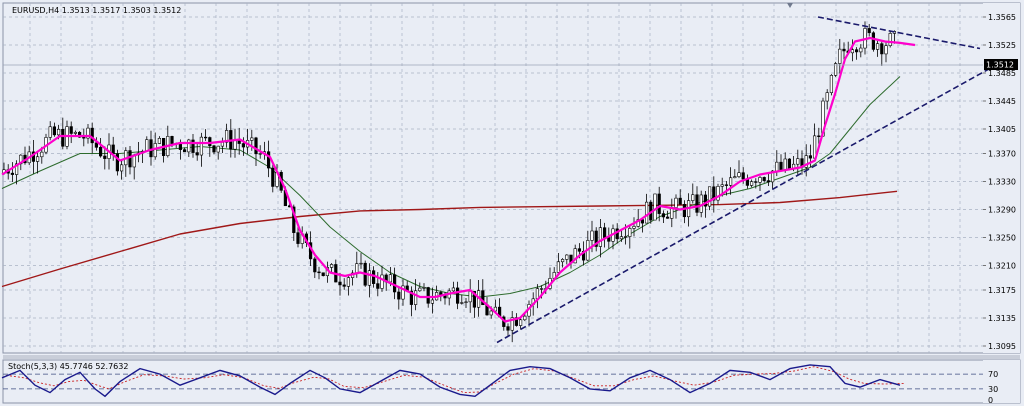 This screenshot has height=406, width=1024. I want to click on price-tick-label: 1.3525, so click(1002, 45).